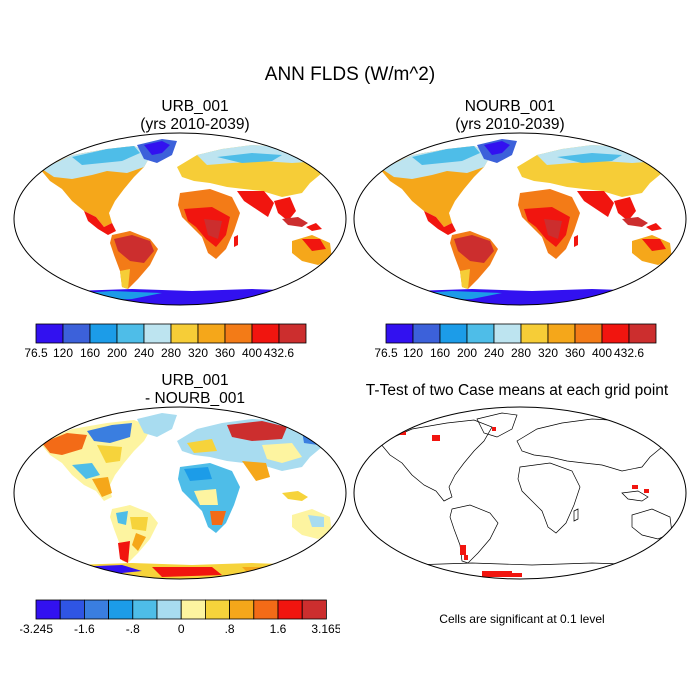 The image size is (700, 700). I want to click on colorbar-nourb-tick-label: 160, so click(440, 353).